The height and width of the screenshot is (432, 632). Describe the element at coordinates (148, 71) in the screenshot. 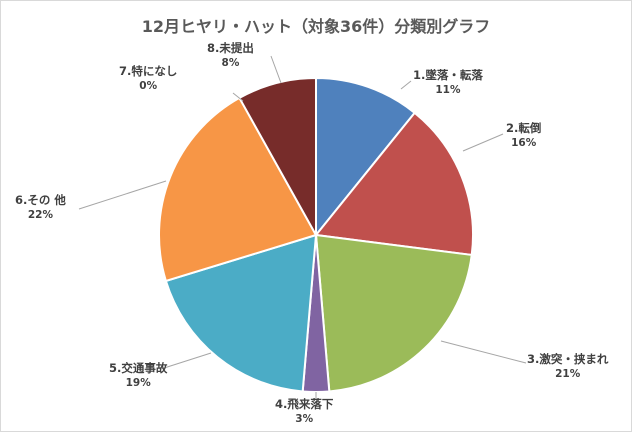

I see `category-label-7: 7.特になし` at that location.